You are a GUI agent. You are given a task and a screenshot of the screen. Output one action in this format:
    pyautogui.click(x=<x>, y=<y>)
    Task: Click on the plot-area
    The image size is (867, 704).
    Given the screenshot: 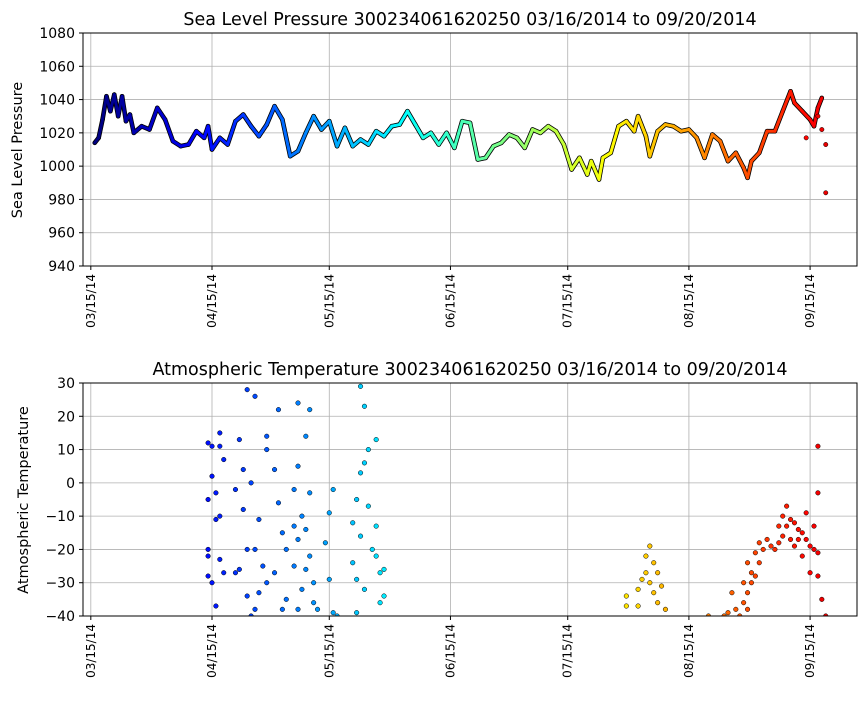 What is the action you would take?
    pyautogui.click(x=460, y=142)
    